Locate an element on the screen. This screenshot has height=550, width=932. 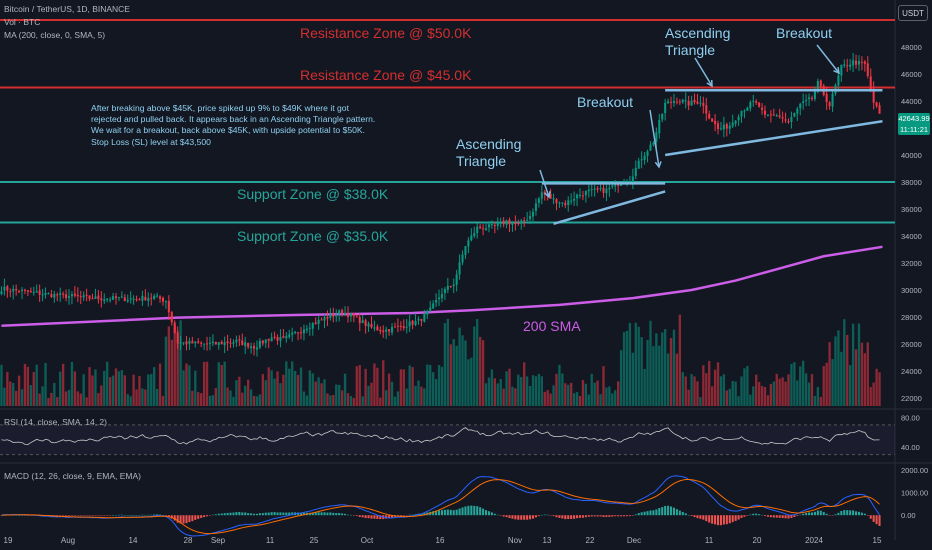
arrow-breakout2 is located at coordinates (828, 59).